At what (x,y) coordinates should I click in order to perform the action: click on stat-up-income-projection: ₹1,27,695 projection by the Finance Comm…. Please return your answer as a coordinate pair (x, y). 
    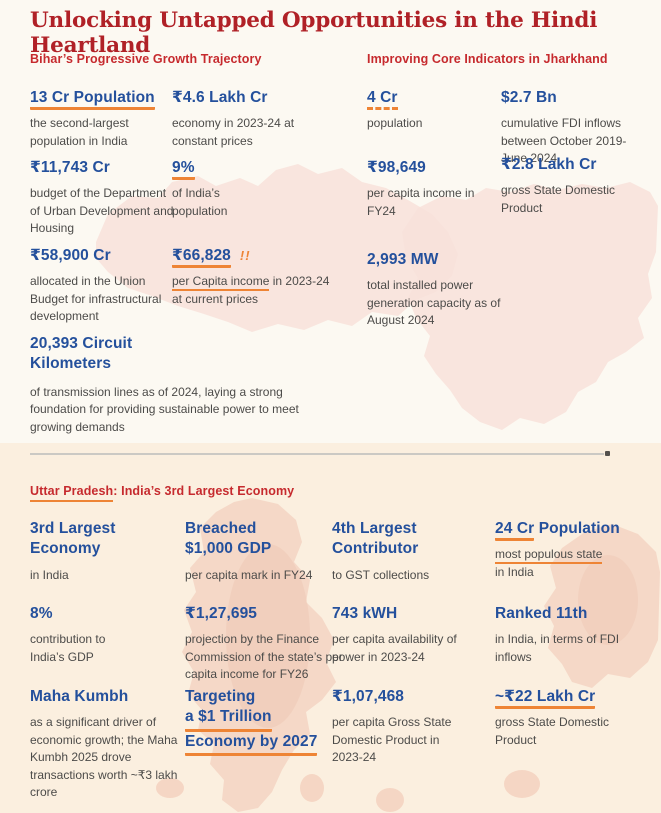
    Looking at the image, I should click on (265, 644).